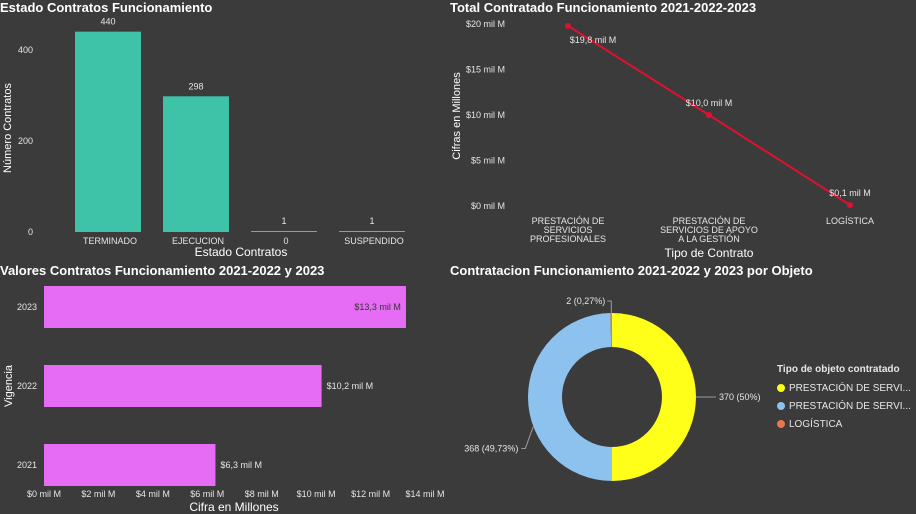  Describe the element at coordinates (262, 494) in the screenshot. I see `x-tick-label: $8 mil M` at that location.